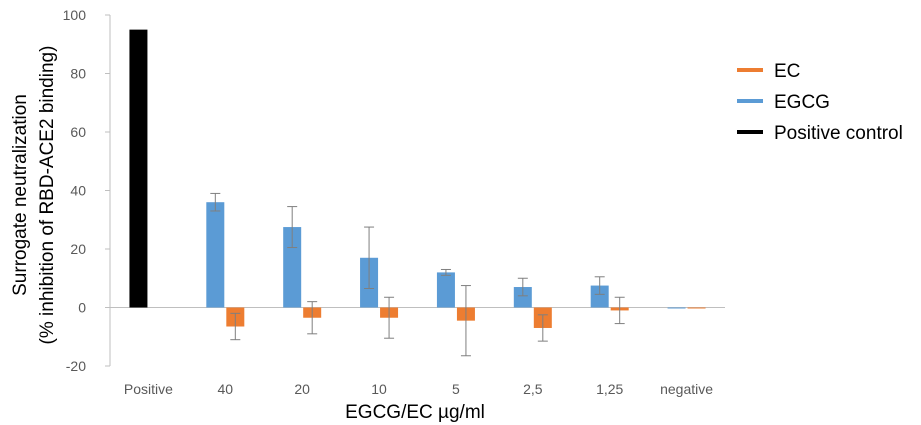  I want to click on legend-label-ec: EC, so click(787, 71).